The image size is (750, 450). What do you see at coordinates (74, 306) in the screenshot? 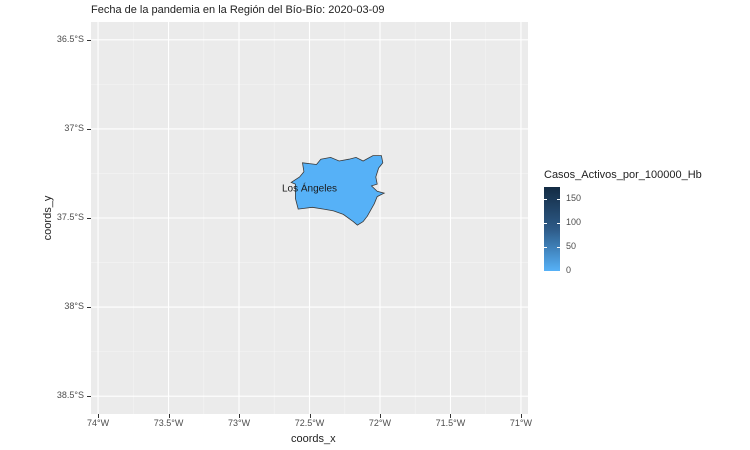
I see `y-tick-label: 38°S` at bounding box center [74, 306].